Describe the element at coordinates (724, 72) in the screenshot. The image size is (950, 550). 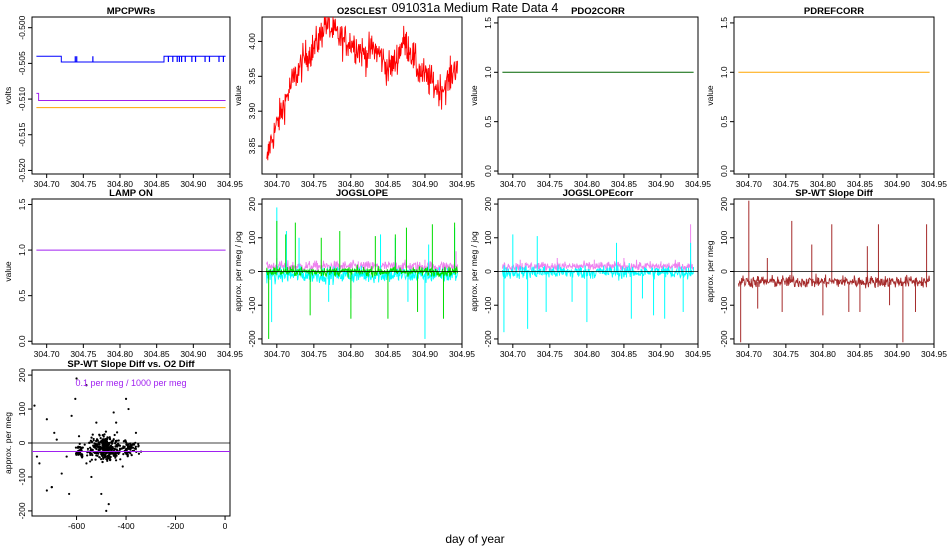
I see `y-tick-label: 1.0` at that location.